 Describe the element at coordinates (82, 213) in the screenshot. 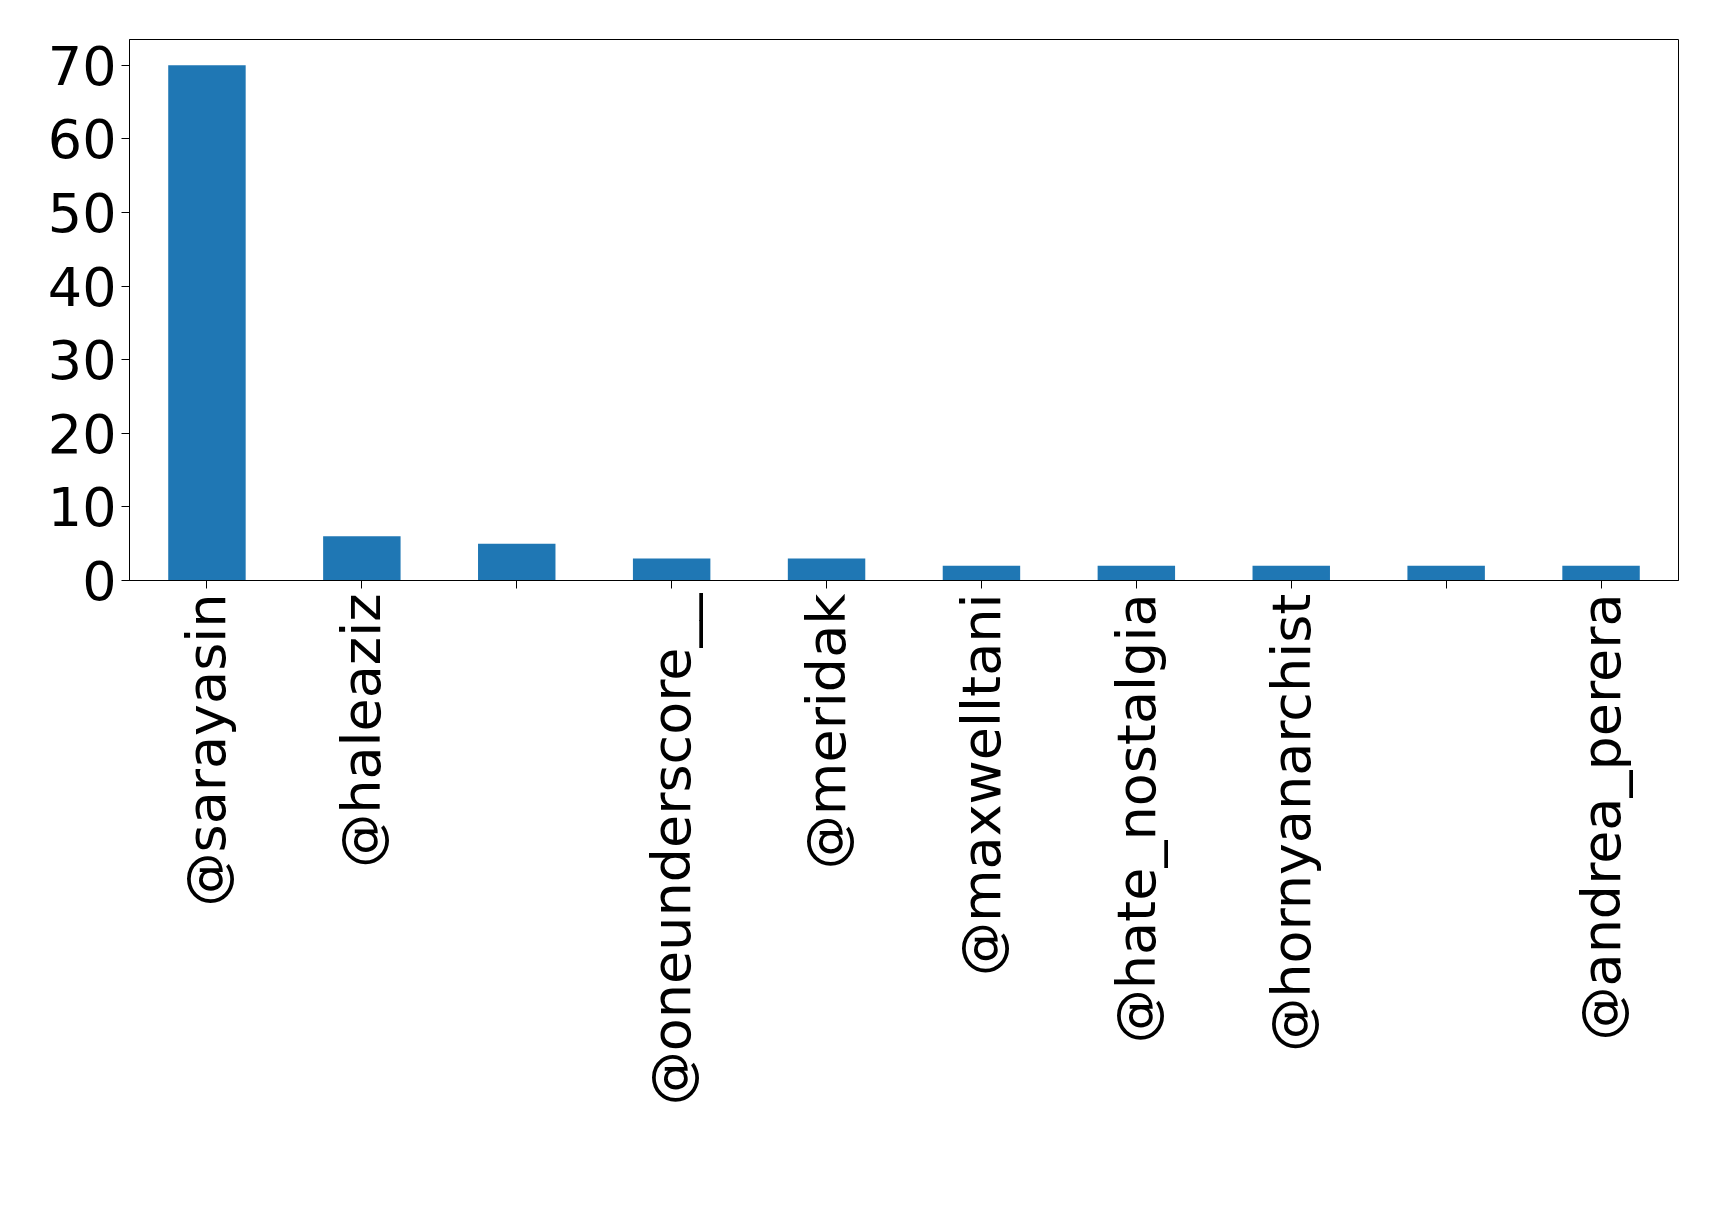

I see `y-tick-label: 50` at that location.